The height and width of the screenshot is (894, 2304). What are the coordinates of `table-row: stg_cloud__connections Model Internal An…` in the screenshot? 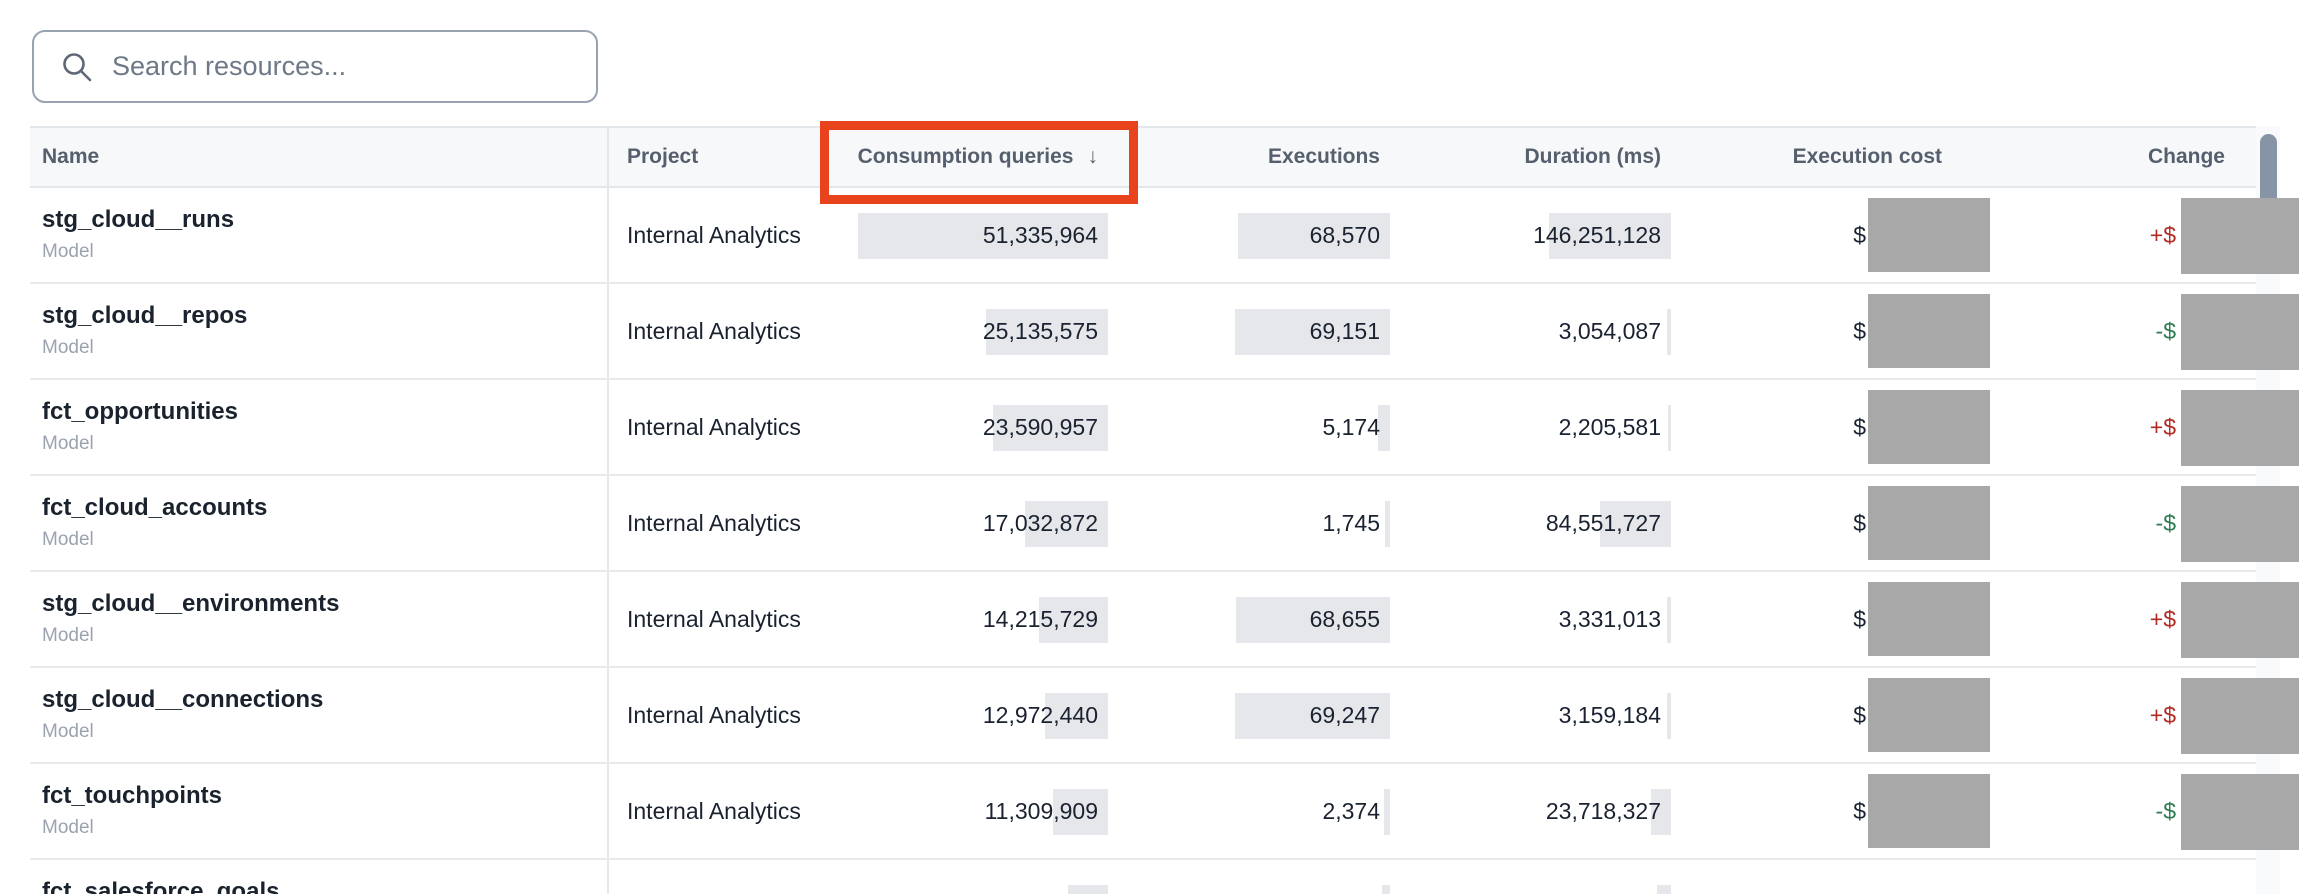 It's located at (1164, 716).